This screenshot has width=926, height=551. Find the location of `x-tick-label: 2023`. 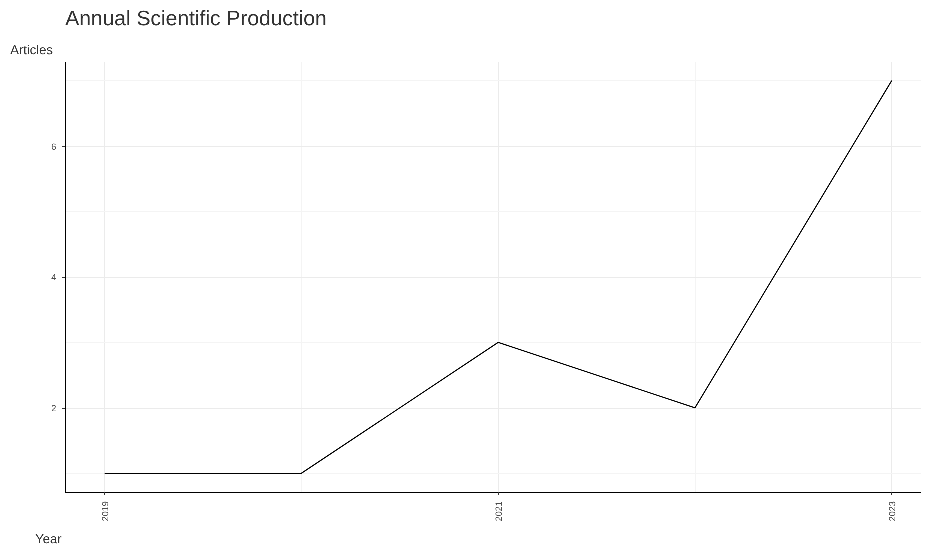

x-tick-label: 2023 is located at coordinates (892, 511).